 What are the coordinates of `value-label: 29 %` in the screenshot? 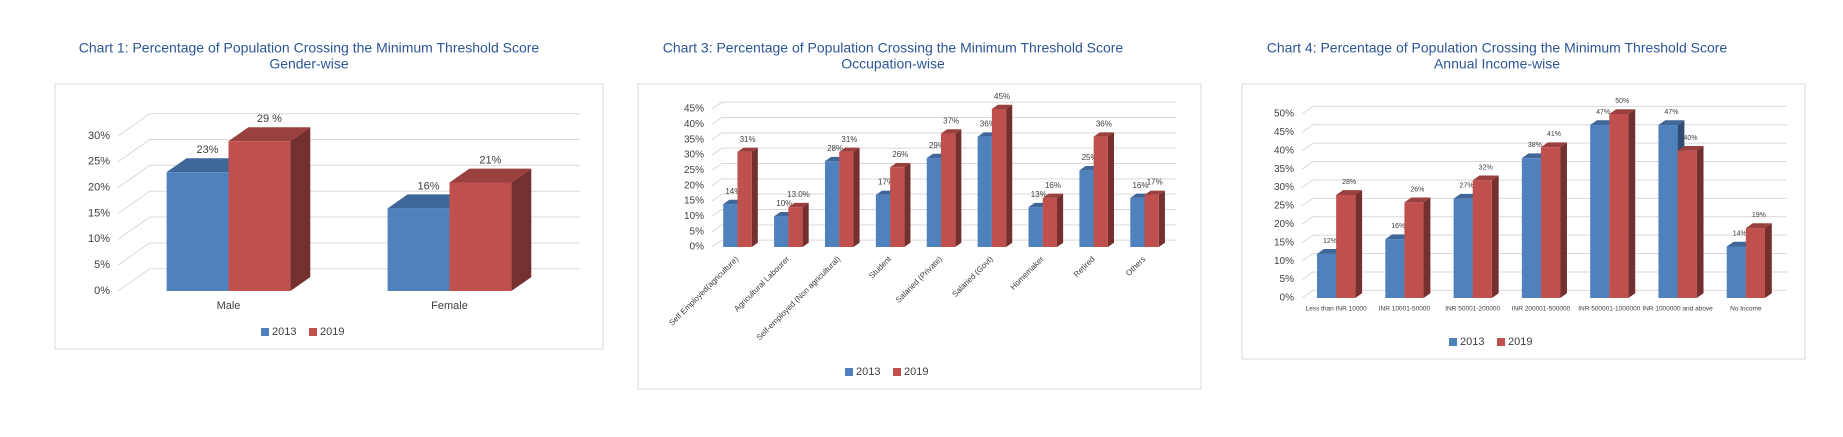 It's located at (269, 119).